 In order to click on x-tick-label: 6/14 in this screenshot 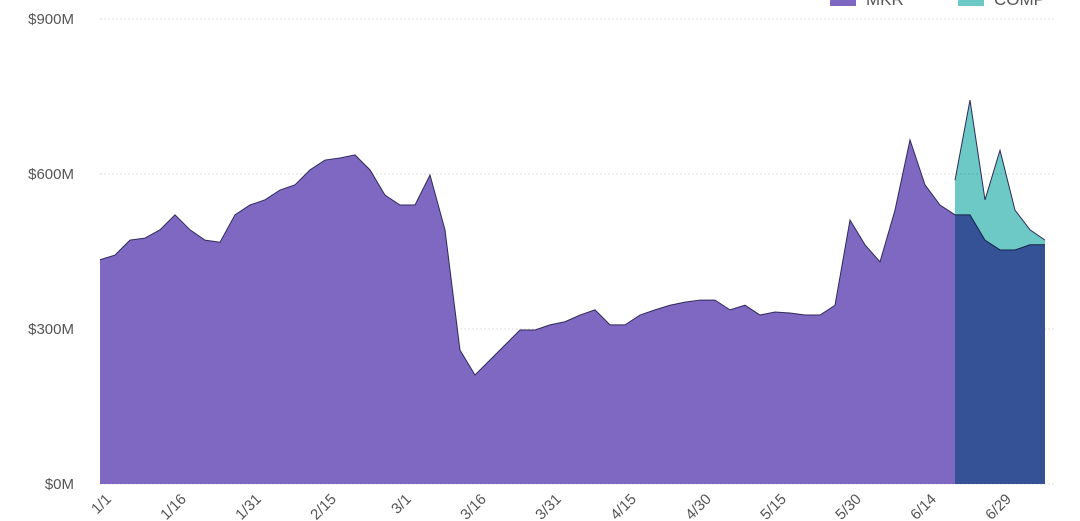, I will do `click(923, 506)`.